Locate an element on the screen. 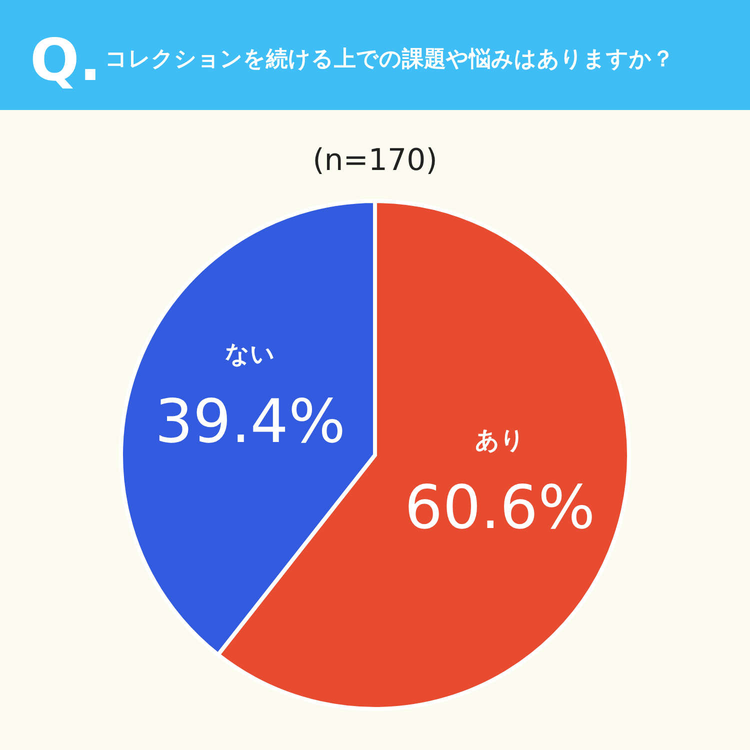 This screenshot has height=750, width=750. slice-label: あり is located at coordinates (499, 440).